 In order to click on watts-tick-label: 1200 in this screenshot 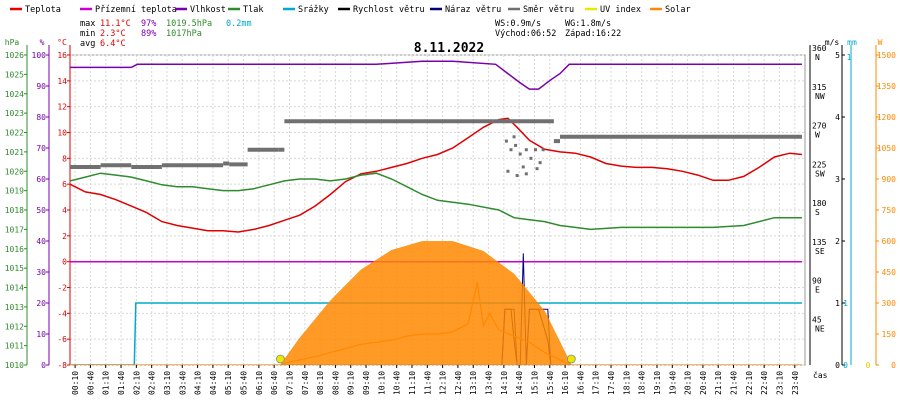, I will do `click(886, 117)`.